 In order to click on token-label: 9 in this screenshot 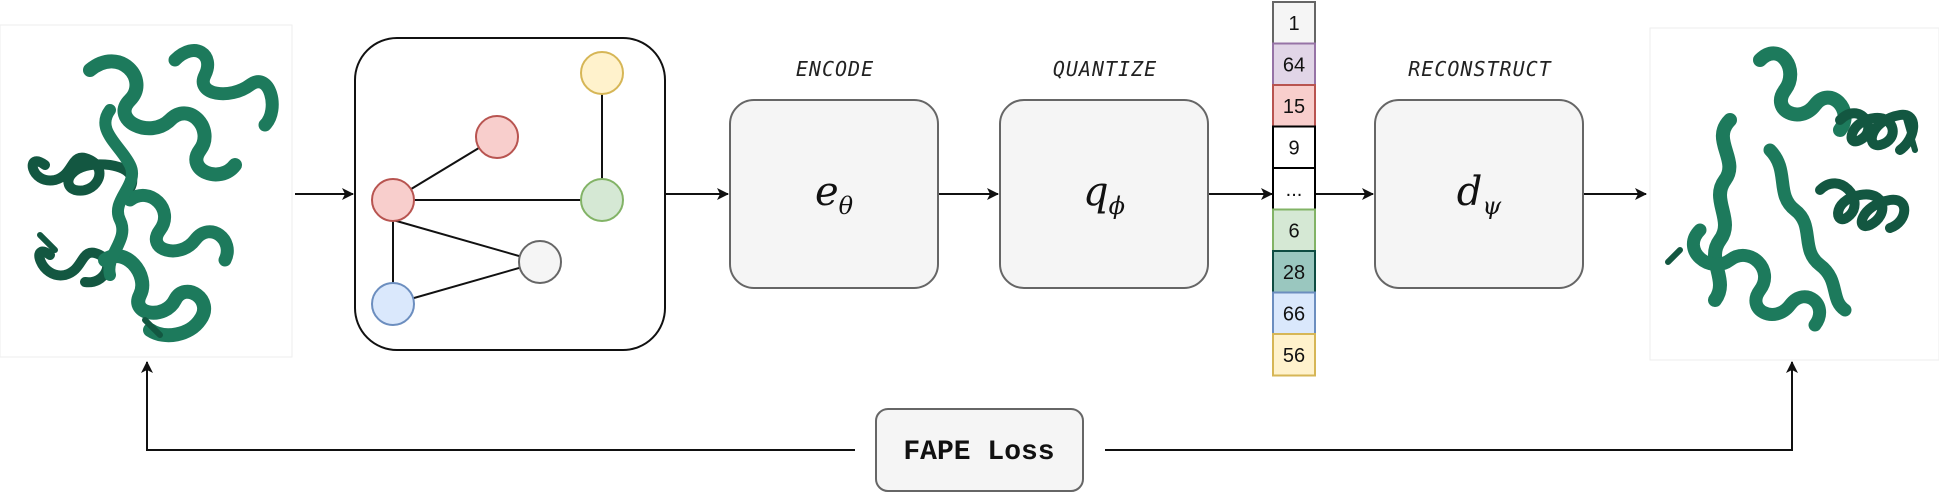, I will do `click(1293, 148)`.